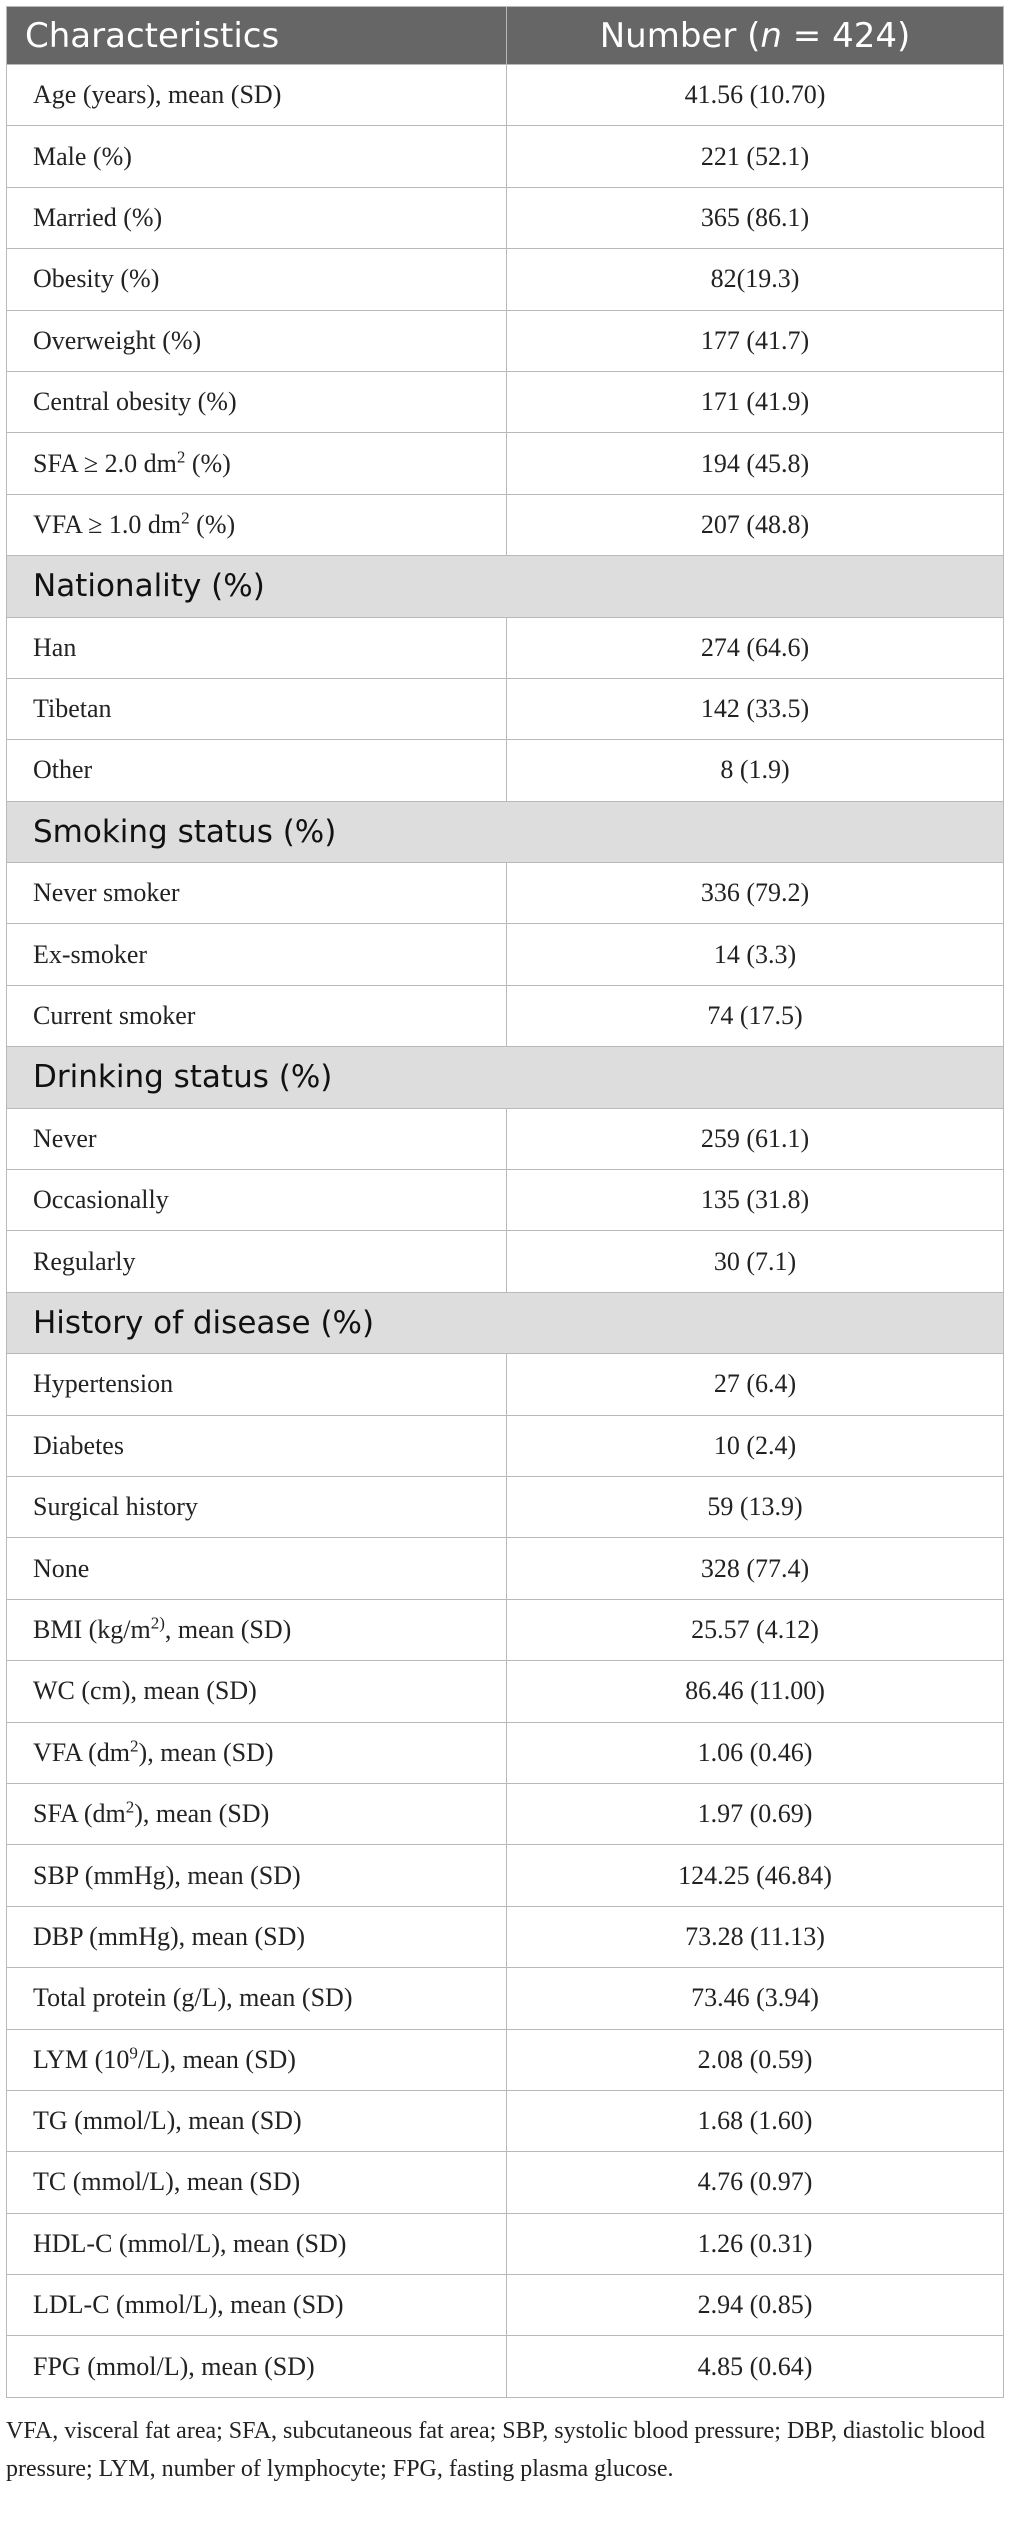 This screenshot has width=1009, height=2526. What do you see at coordinates (505, 1630) in the screenshot?
I see `table-row: BMI (kg/m2), mean (SD) 25.57 (4.12)` at bounding box center [505, 1630].